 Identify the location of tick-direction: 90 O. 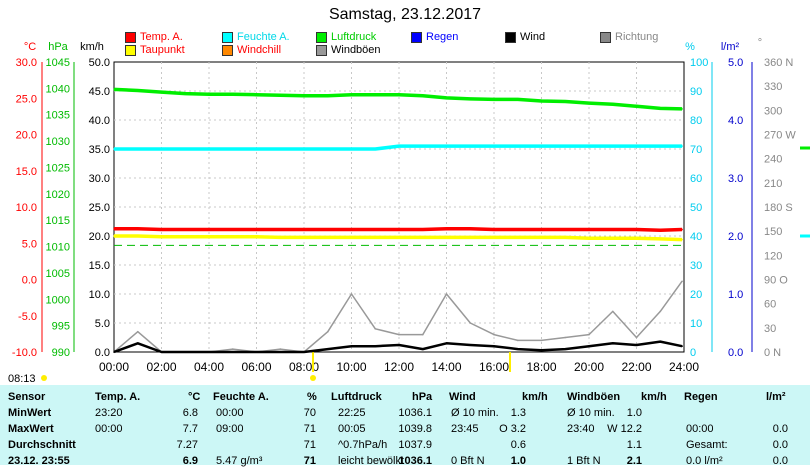
(776, 281).